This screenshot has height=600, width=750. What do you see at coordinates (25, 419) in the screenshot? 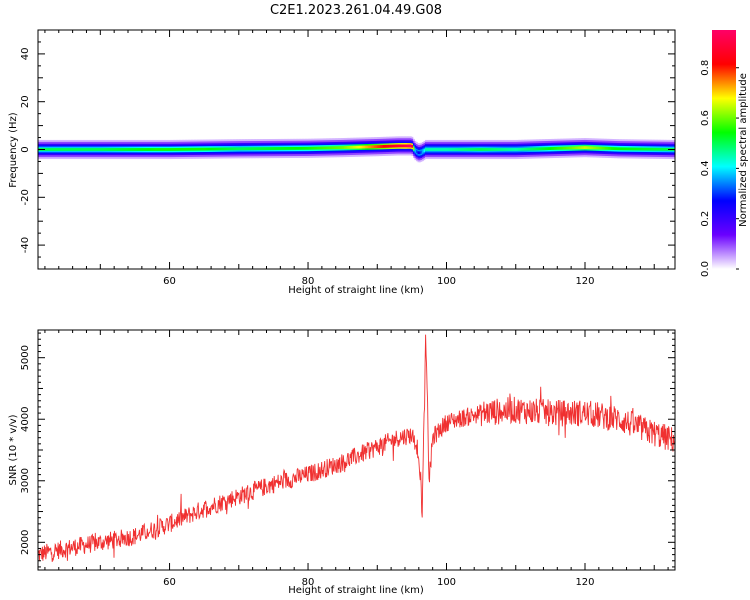
I see `snr-y-tick-label: 4000` at bounding box center [25, 419].